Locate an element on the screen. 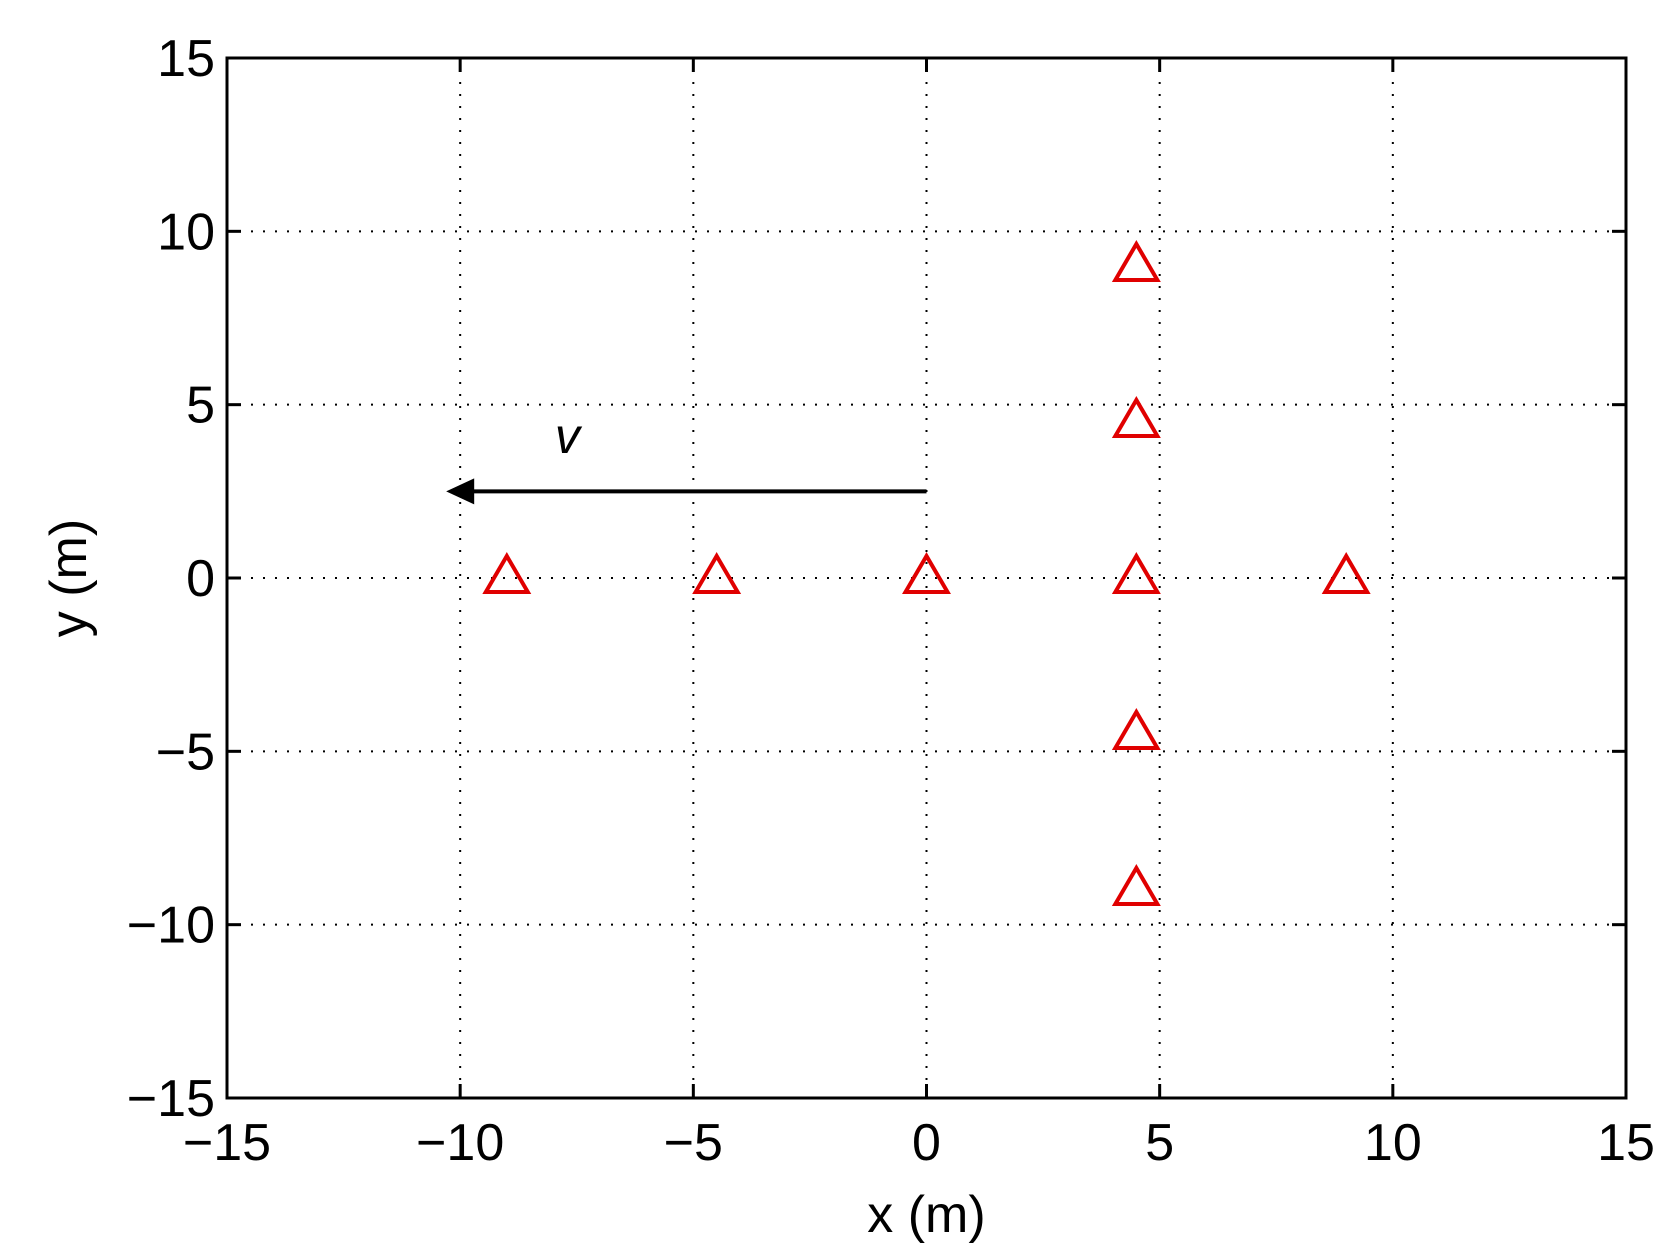 The width and height of the screenshot is (1673, 1257). y-tick-label: 0 is located at coordinates (200, 579).